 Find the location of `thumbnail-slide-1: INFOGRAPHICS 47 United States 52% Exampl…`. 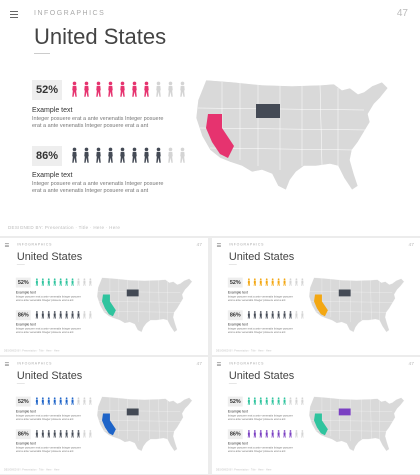

thumbnail-slide-1: INFOGRAPHICS 47 United States 52% Exampl… is located at coordinates (104, 296).